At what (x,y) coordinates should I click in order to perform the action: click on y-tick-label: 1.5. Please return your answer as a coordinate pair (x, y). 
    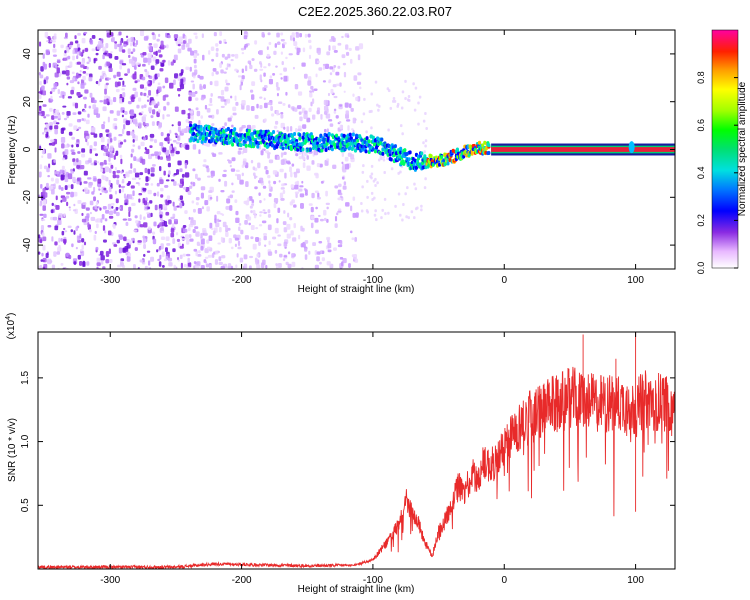
    Looking at the image, I should click on (25, 377).